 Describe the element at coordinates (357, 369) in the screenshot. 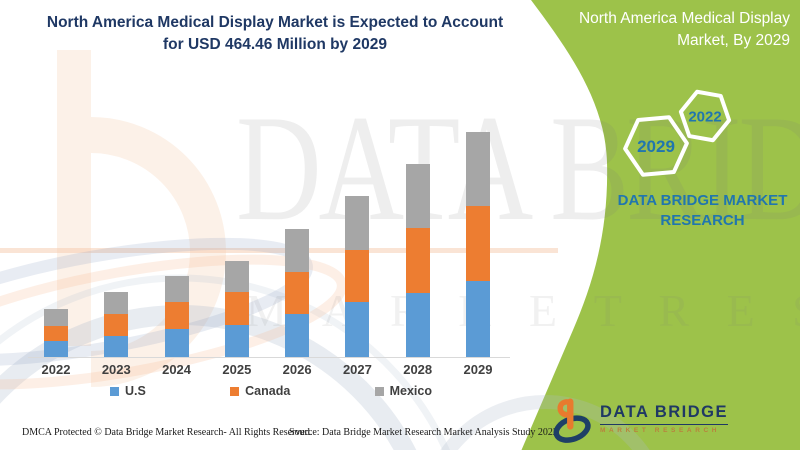

I see `x-axis-label-2027: 2027` at that location.